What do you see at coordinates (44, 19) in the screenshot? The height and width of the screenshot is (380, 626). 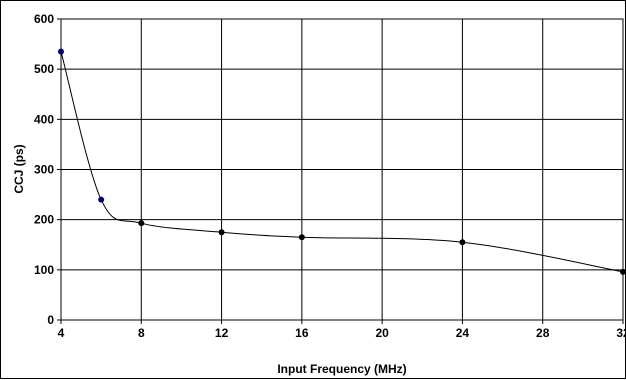 I see `y-tick-label: 600` at bounding box center [44, 19].